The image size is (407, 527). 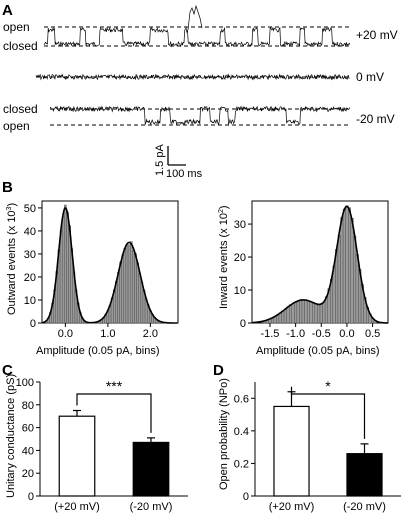 I want to click on trace2-voltage: 0 mV, so click(x=370, y=77).